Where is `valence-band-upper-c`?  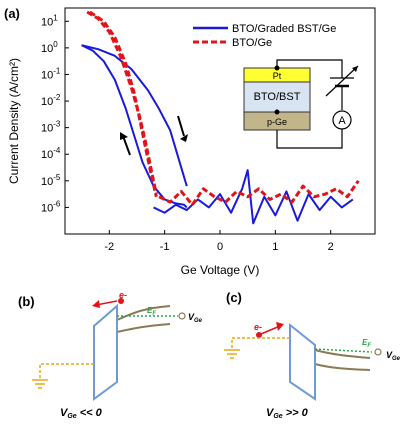
valence-band-upper-c is located at coordinates (342, 354).